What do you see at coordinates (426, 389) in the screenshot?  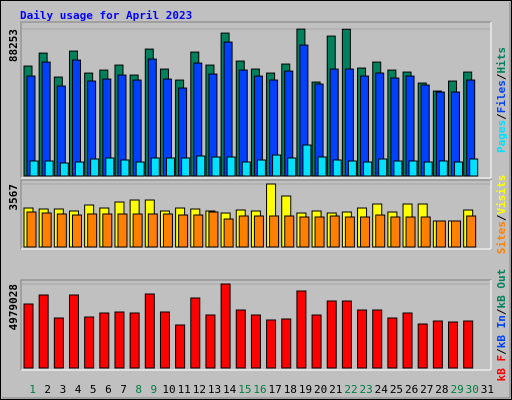 I see `x-tick-label: 27` at bounding box center [426, 389].